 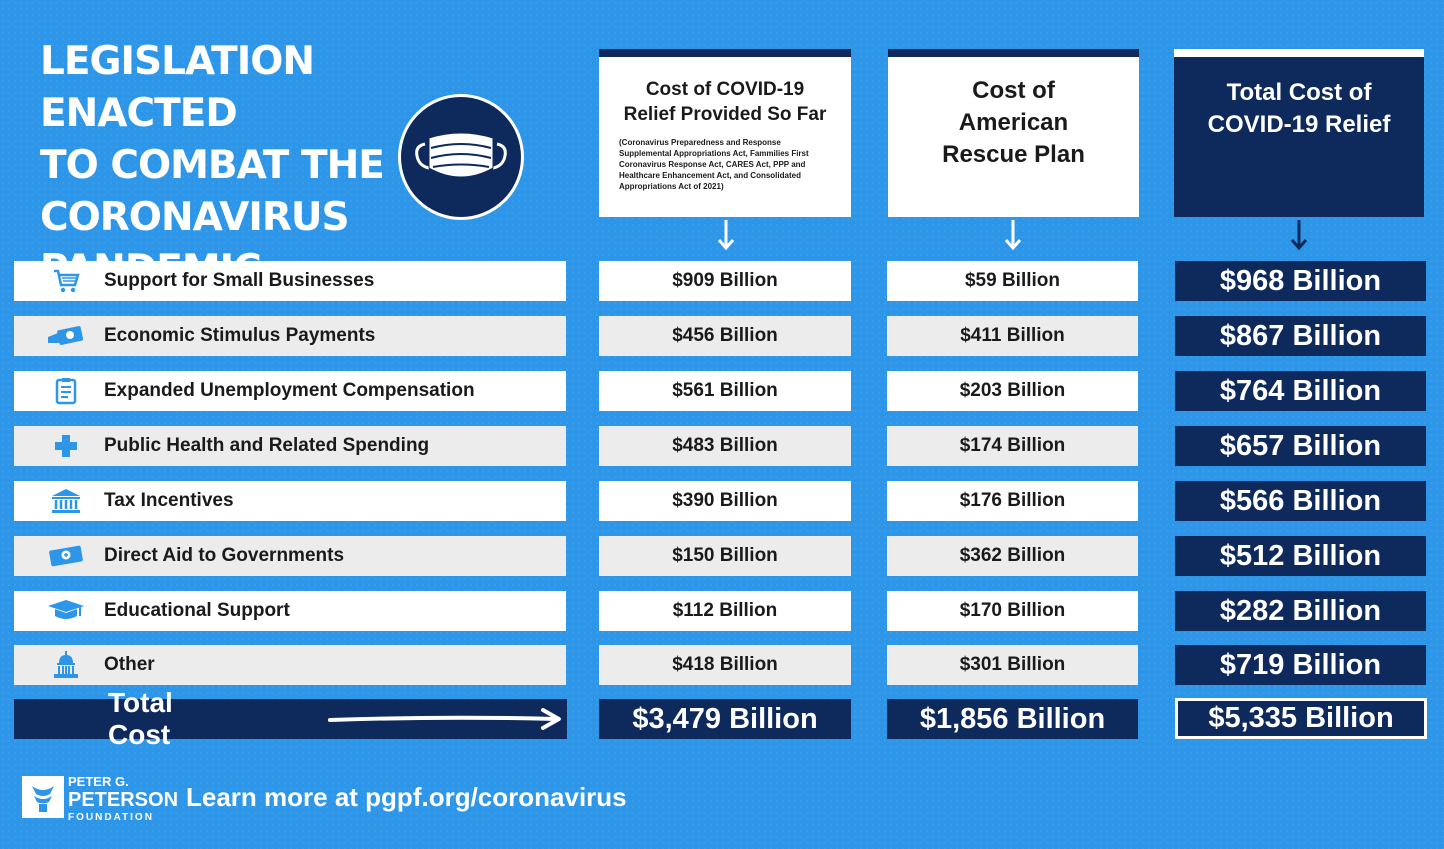 I want to click on table-cell-total: $282 Billion, so click(x=1300, y=611).